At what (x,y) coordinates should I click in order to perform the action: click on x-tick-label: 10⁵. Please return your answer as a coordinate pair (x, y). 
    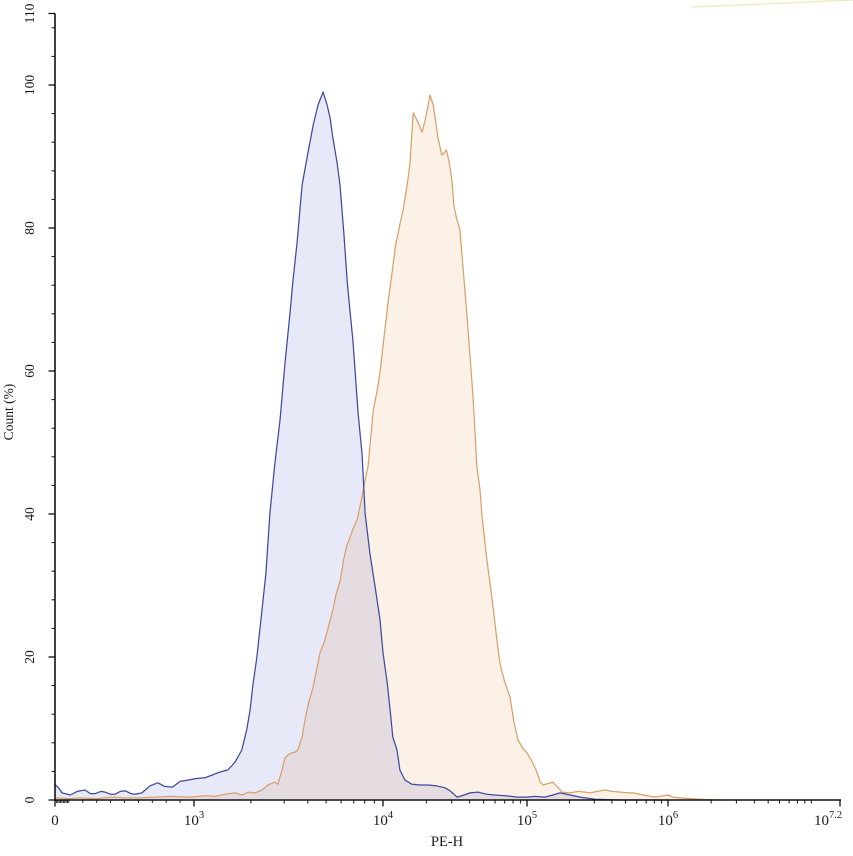
    Looking at the image, I should click on (527, 819).